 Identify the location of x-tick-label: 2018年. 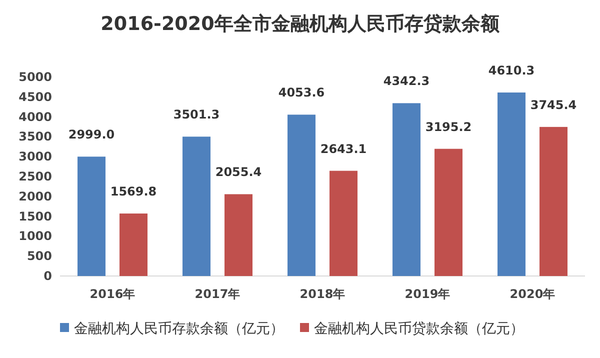
(323, 294).